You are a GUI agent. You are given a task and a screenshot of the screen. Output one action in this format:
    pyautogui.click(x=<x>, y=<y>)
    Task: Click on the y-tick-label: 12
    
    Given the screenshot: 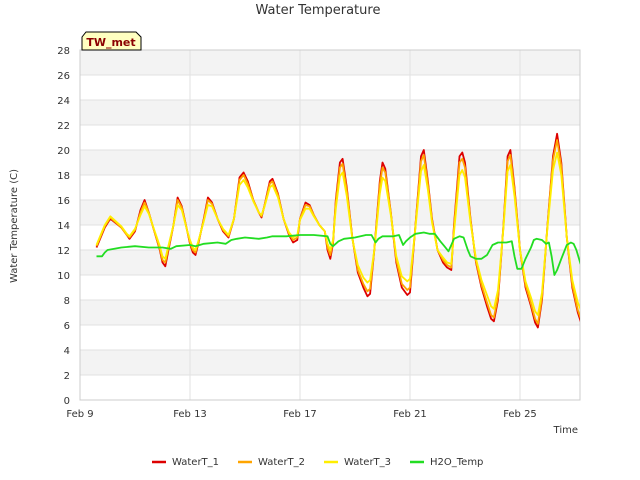 What is the action you would take?
    pyautogui.click(x=63, y=251)
    